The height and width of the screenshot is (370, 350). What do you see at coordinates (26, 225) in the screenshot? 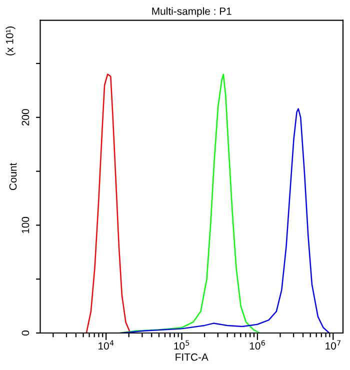
I see `y-tick-label: 100` at bounding box center [26, 225].